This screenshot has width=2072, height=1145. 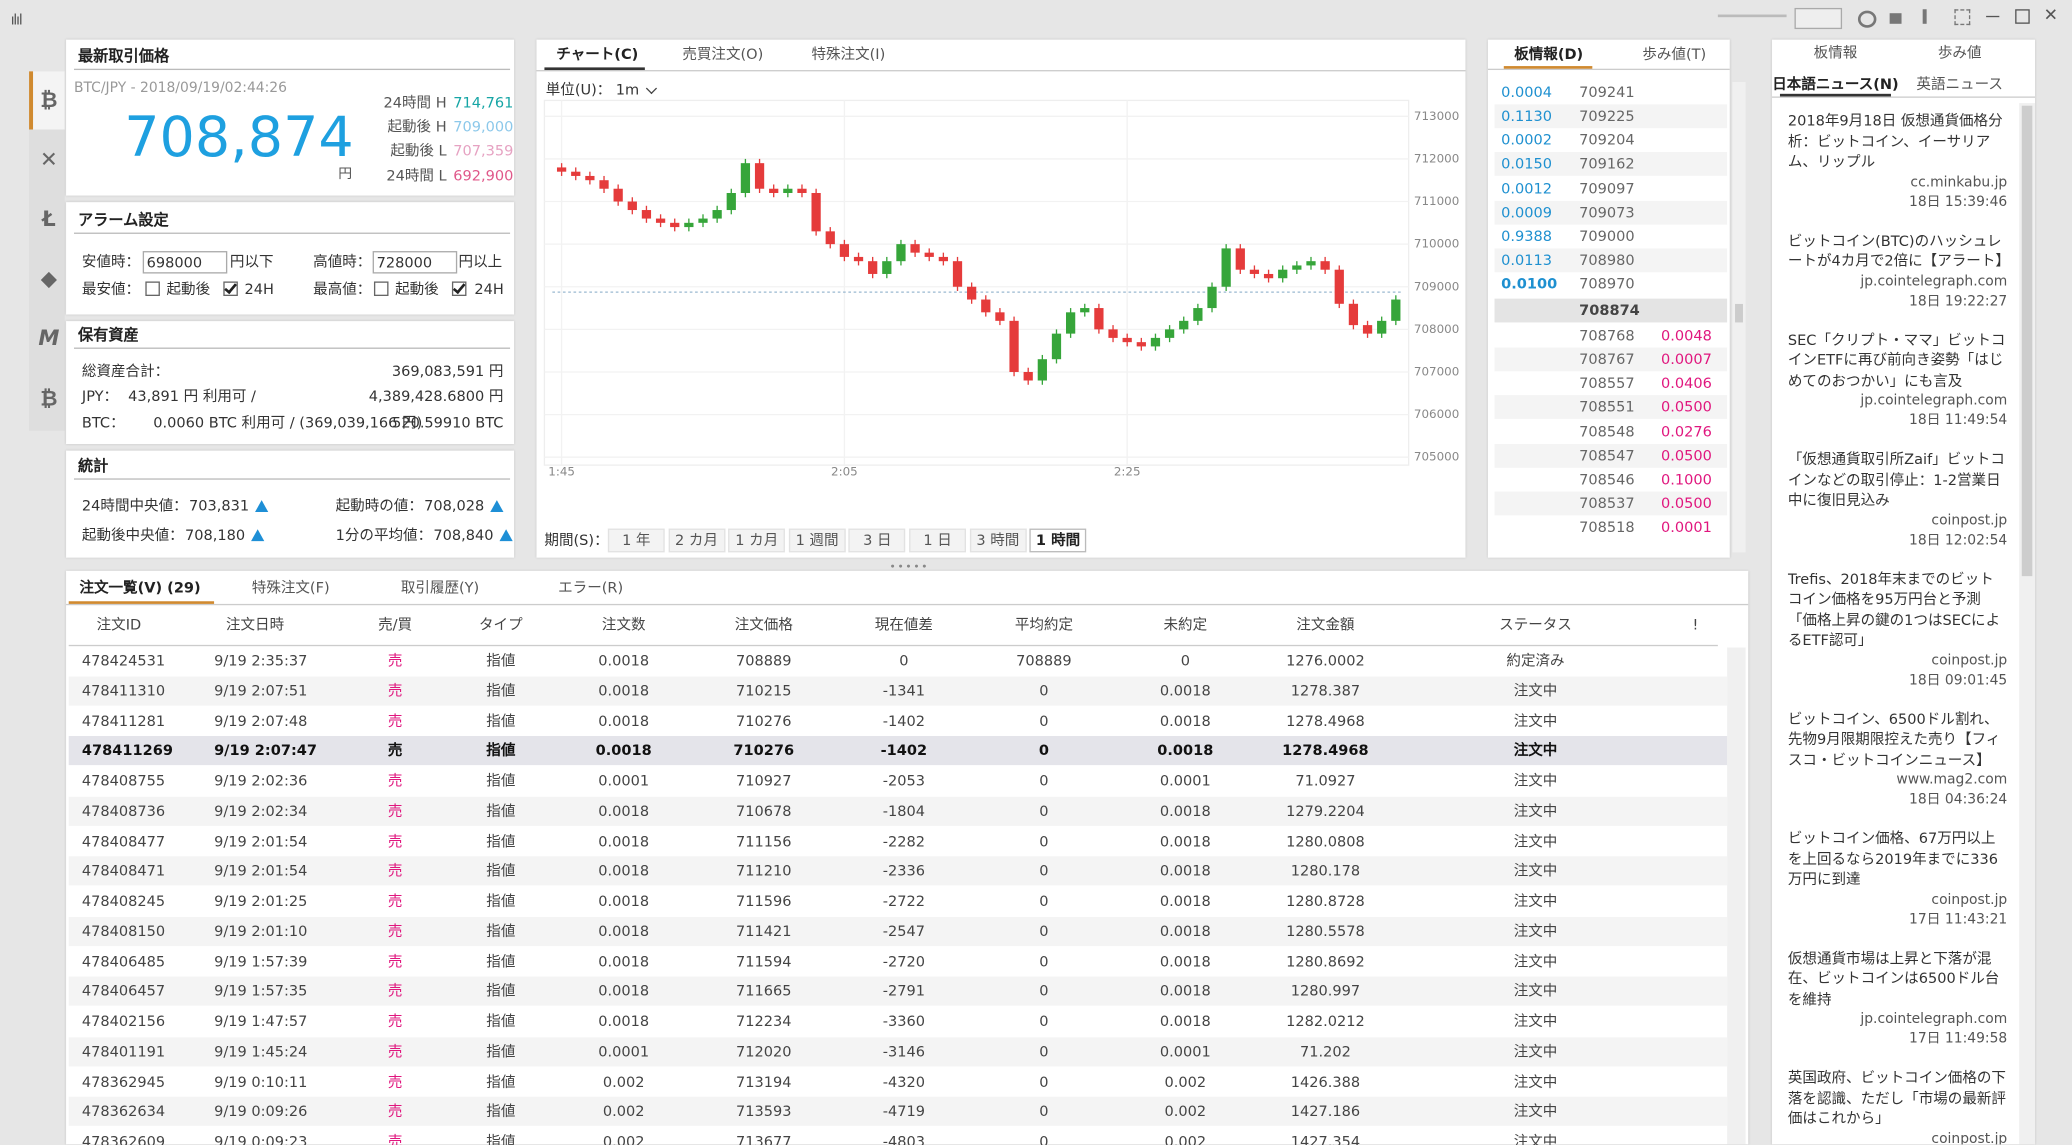 What do you see at coordinates (140, 588) in the screenshot?
I see `orders-tab: 注文一覧(V) (29)` at bounding box center [140, 588].